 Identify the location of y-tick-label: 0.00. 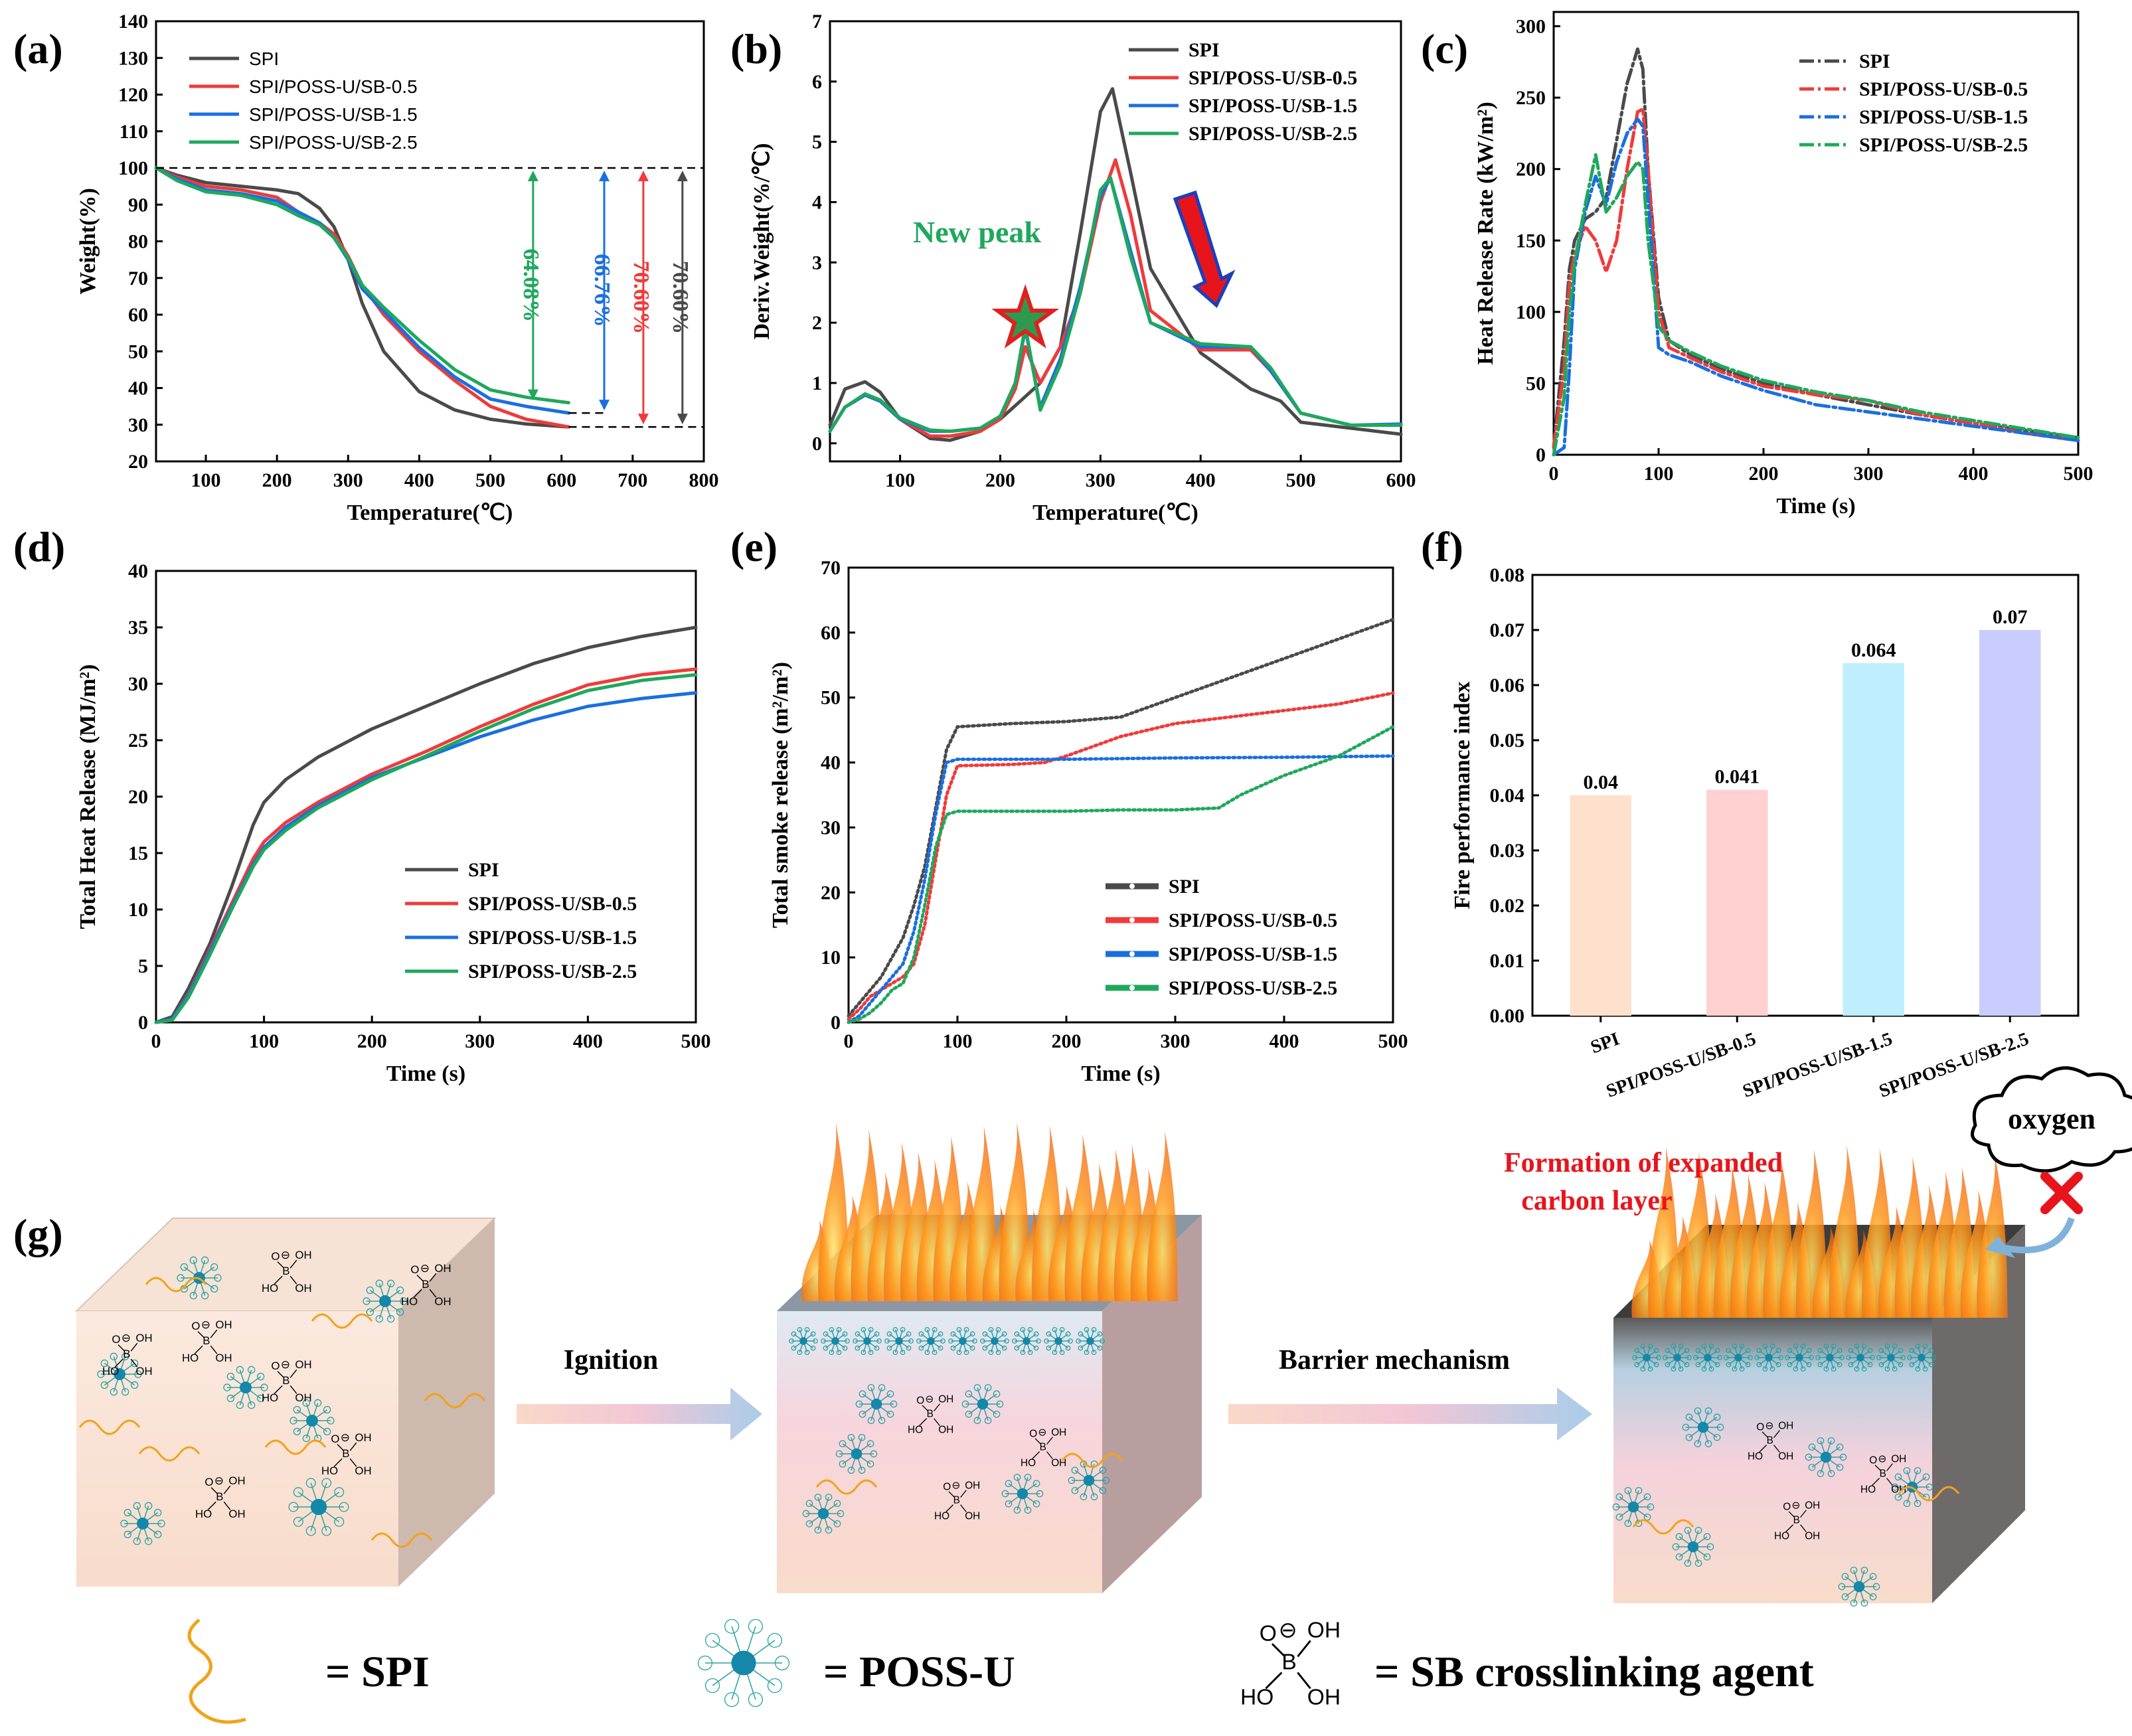
(1508, 1016).